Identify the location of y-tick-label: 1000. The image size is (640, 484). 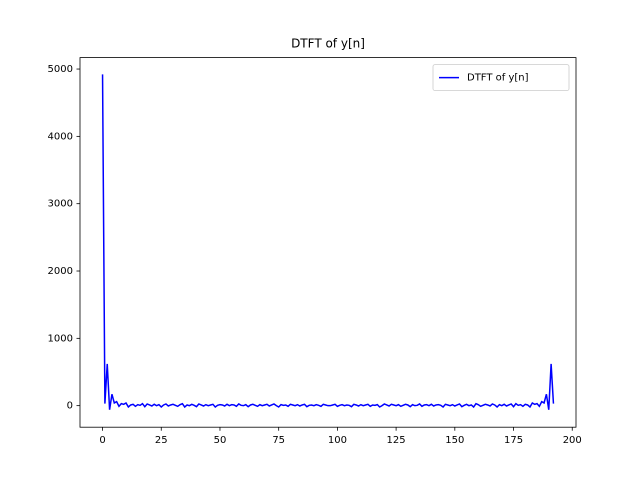
(60, 338).